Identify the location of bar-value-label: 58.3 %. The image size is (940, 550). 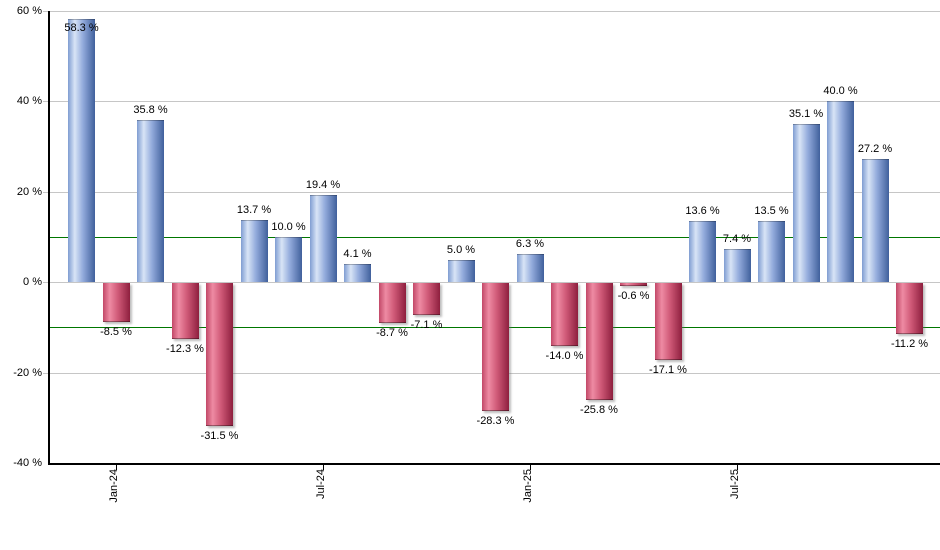
(81, 27).